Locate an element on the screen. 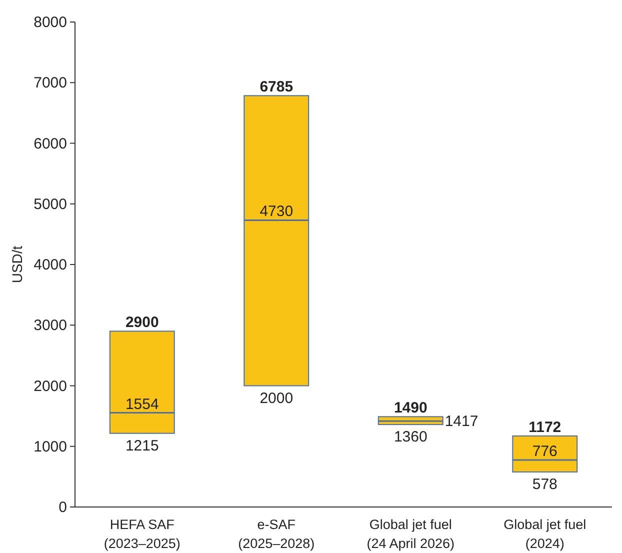 This screenshot has width=622, height=553. x-tick-label: Global jet fuel (2024) is located at coordinates (545, 534).